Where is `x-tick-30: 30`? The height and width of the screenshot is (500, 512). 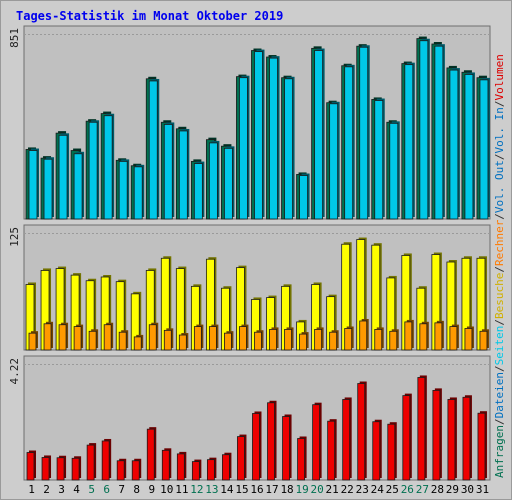 x-tick-30: 30 is located at coordinates (467, 489).